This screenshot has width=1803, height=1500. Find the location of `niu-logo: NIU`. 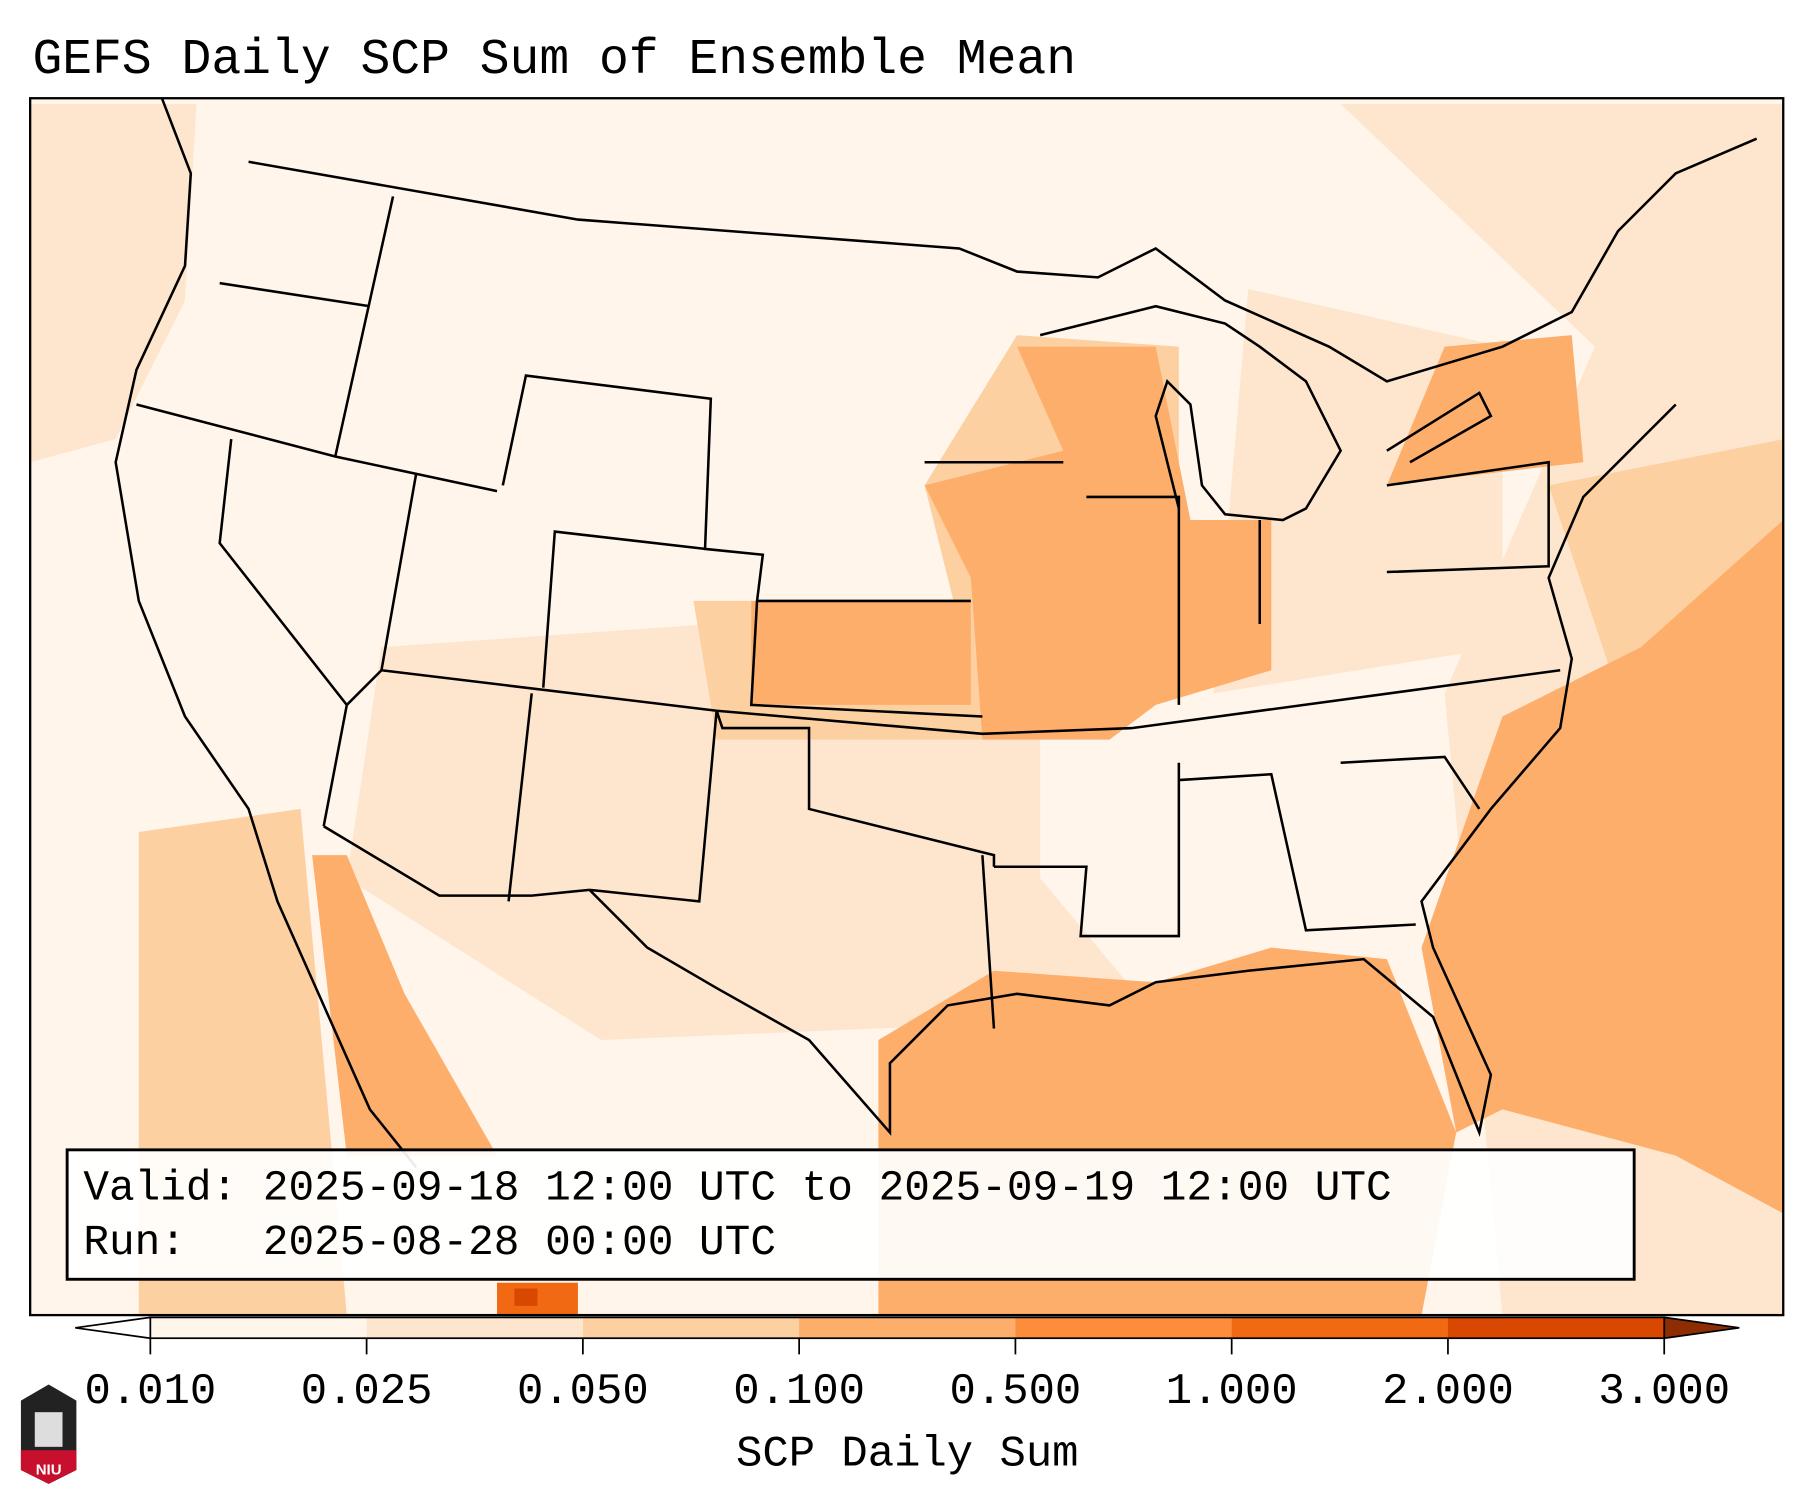

niu-logo: NIU is located at coordinates (48, 1434).